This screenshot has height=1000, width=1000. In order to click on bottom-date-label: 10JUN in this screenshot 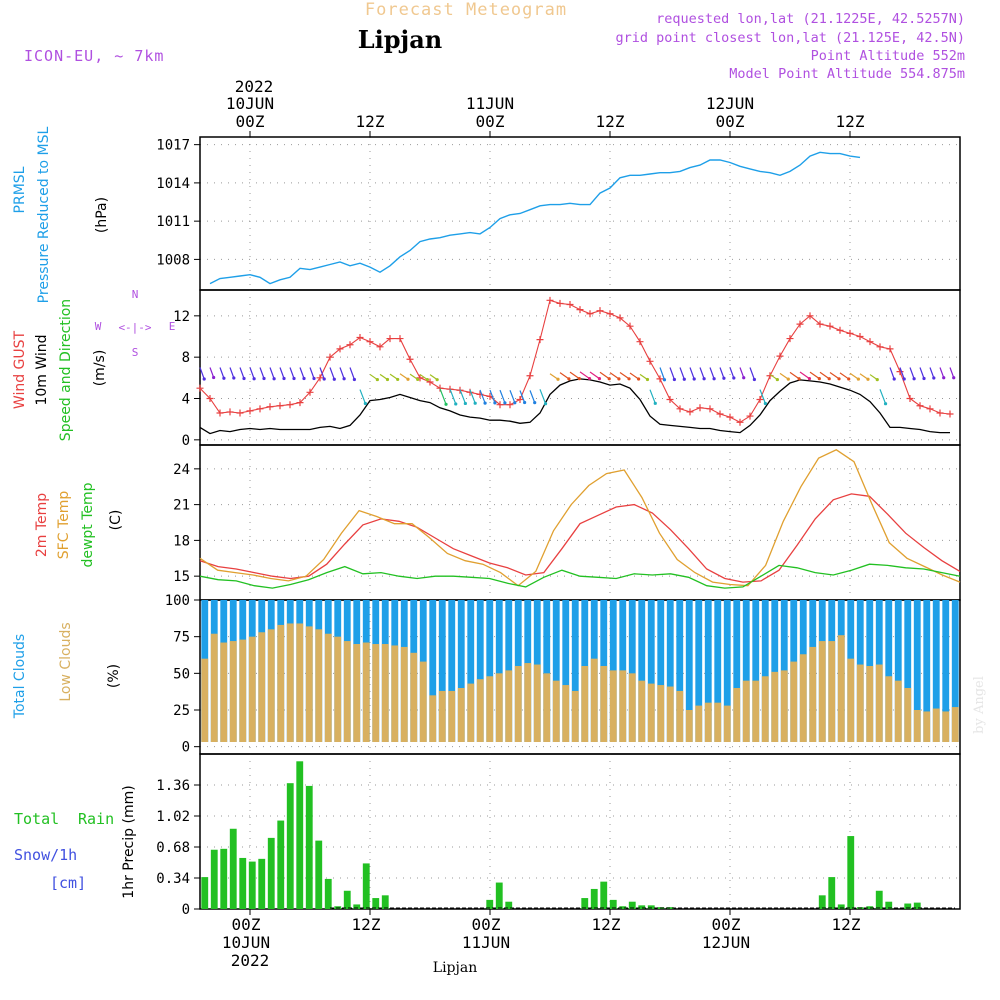, I will do `click(246, 942)`.